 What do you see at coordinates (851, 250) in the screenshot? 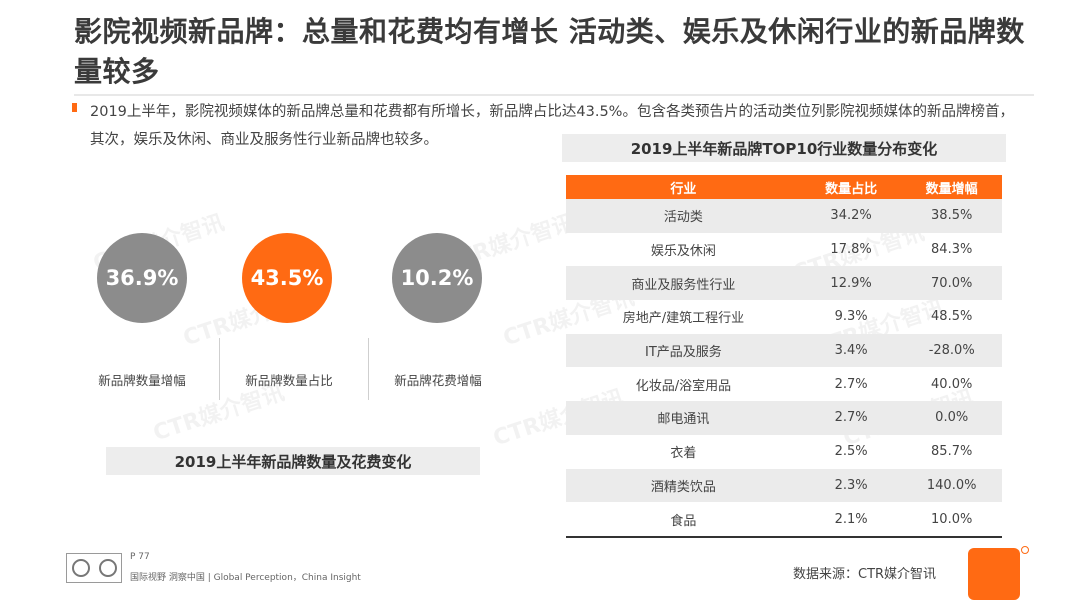
I see `table-cell: 17.8%` at bounding box center [851, 250].